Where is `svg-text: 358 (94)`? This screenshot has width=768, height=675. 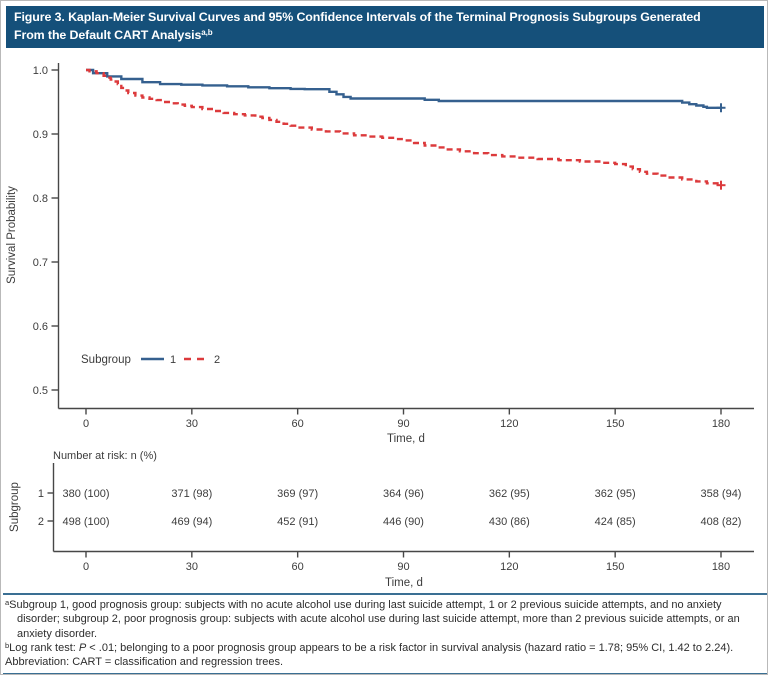 svg-text: 358 (94) is located at coordinates (721, 494).